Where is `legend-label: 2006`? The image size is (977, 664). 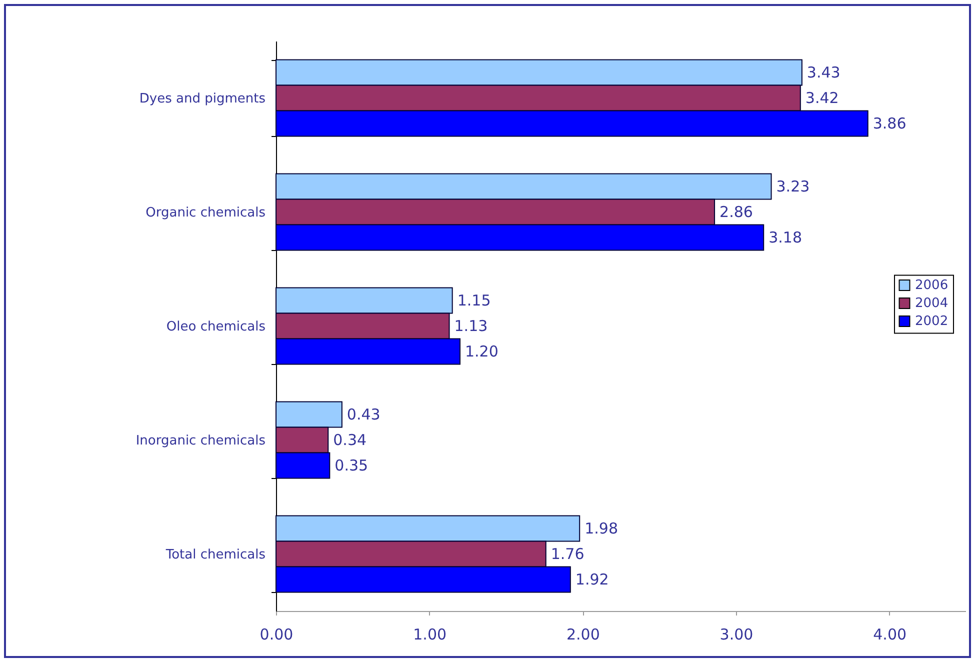 legend-label: 2006 is located at coordinates (931, 286).